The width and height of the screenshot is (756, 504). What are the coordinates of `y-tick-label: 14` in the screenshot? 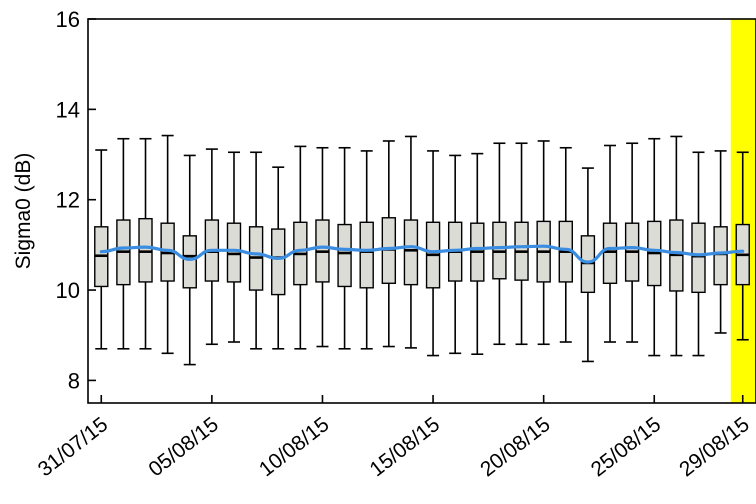 It's located at (68, 109).